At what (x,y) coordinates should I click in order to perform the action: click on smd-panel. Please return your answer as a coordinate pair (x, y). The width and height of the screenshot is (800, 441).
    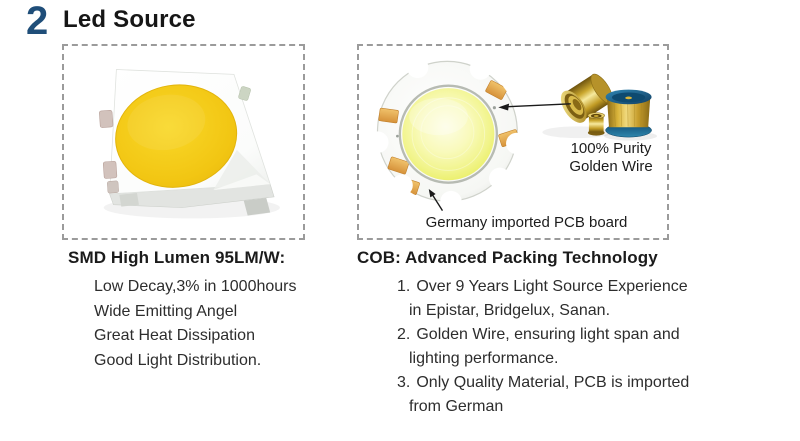
    Looking at the image, I should click on (183, 142).